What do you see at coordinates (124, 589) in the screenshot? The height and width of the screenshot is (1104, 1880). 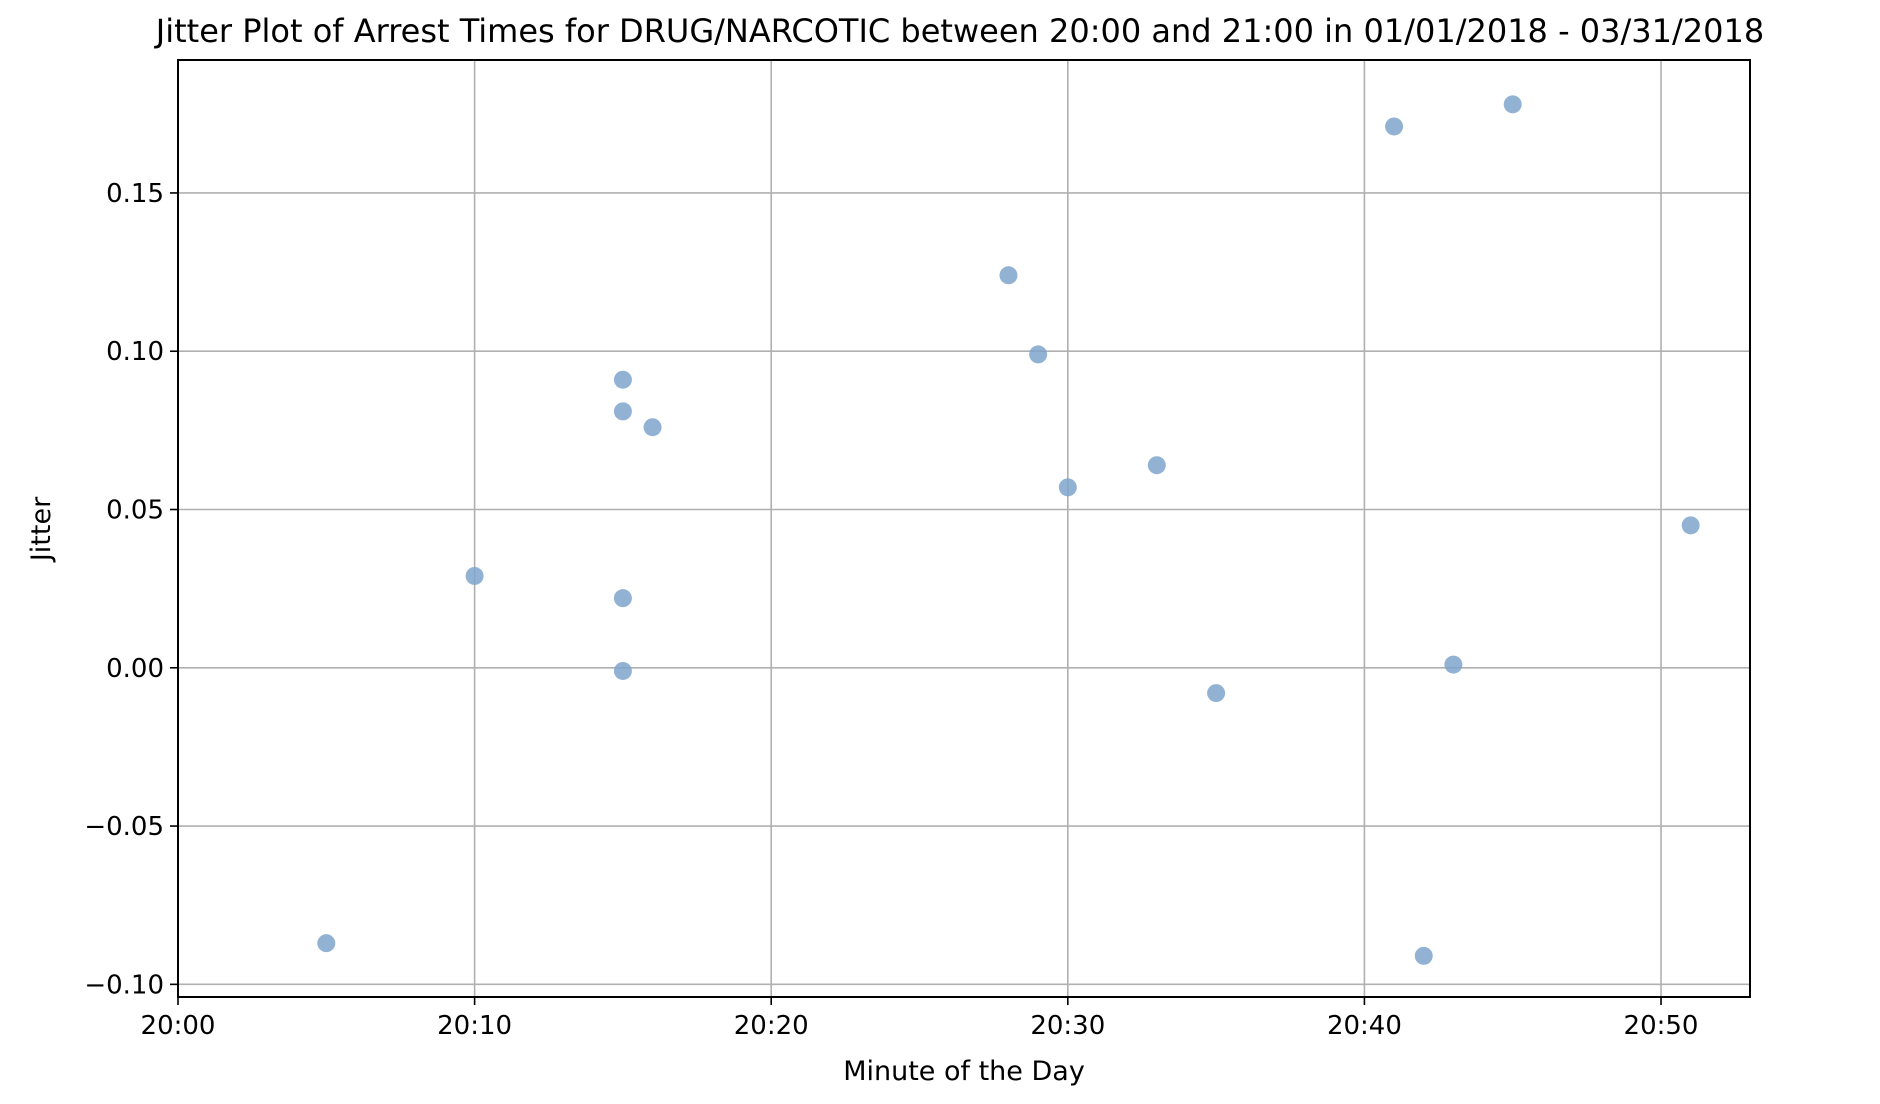 I see `y-tick-labels: −0.10 −0.05 0.00 0.05 0.10 0.15` at bounding box center [124, 589].